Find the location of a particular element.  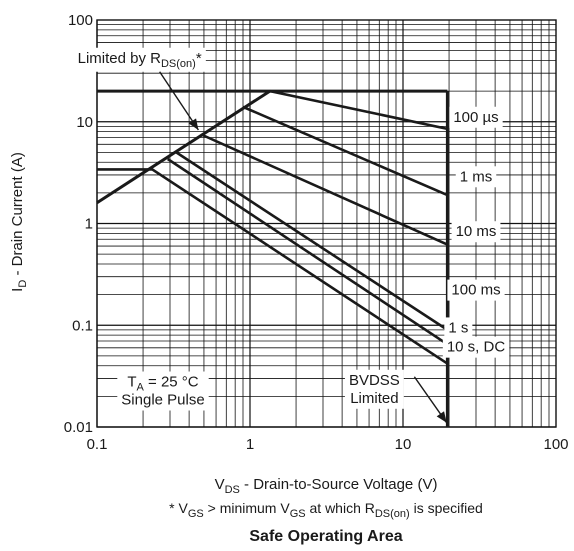

series-label-text: 100 µs is located at coordinates (475, 117).